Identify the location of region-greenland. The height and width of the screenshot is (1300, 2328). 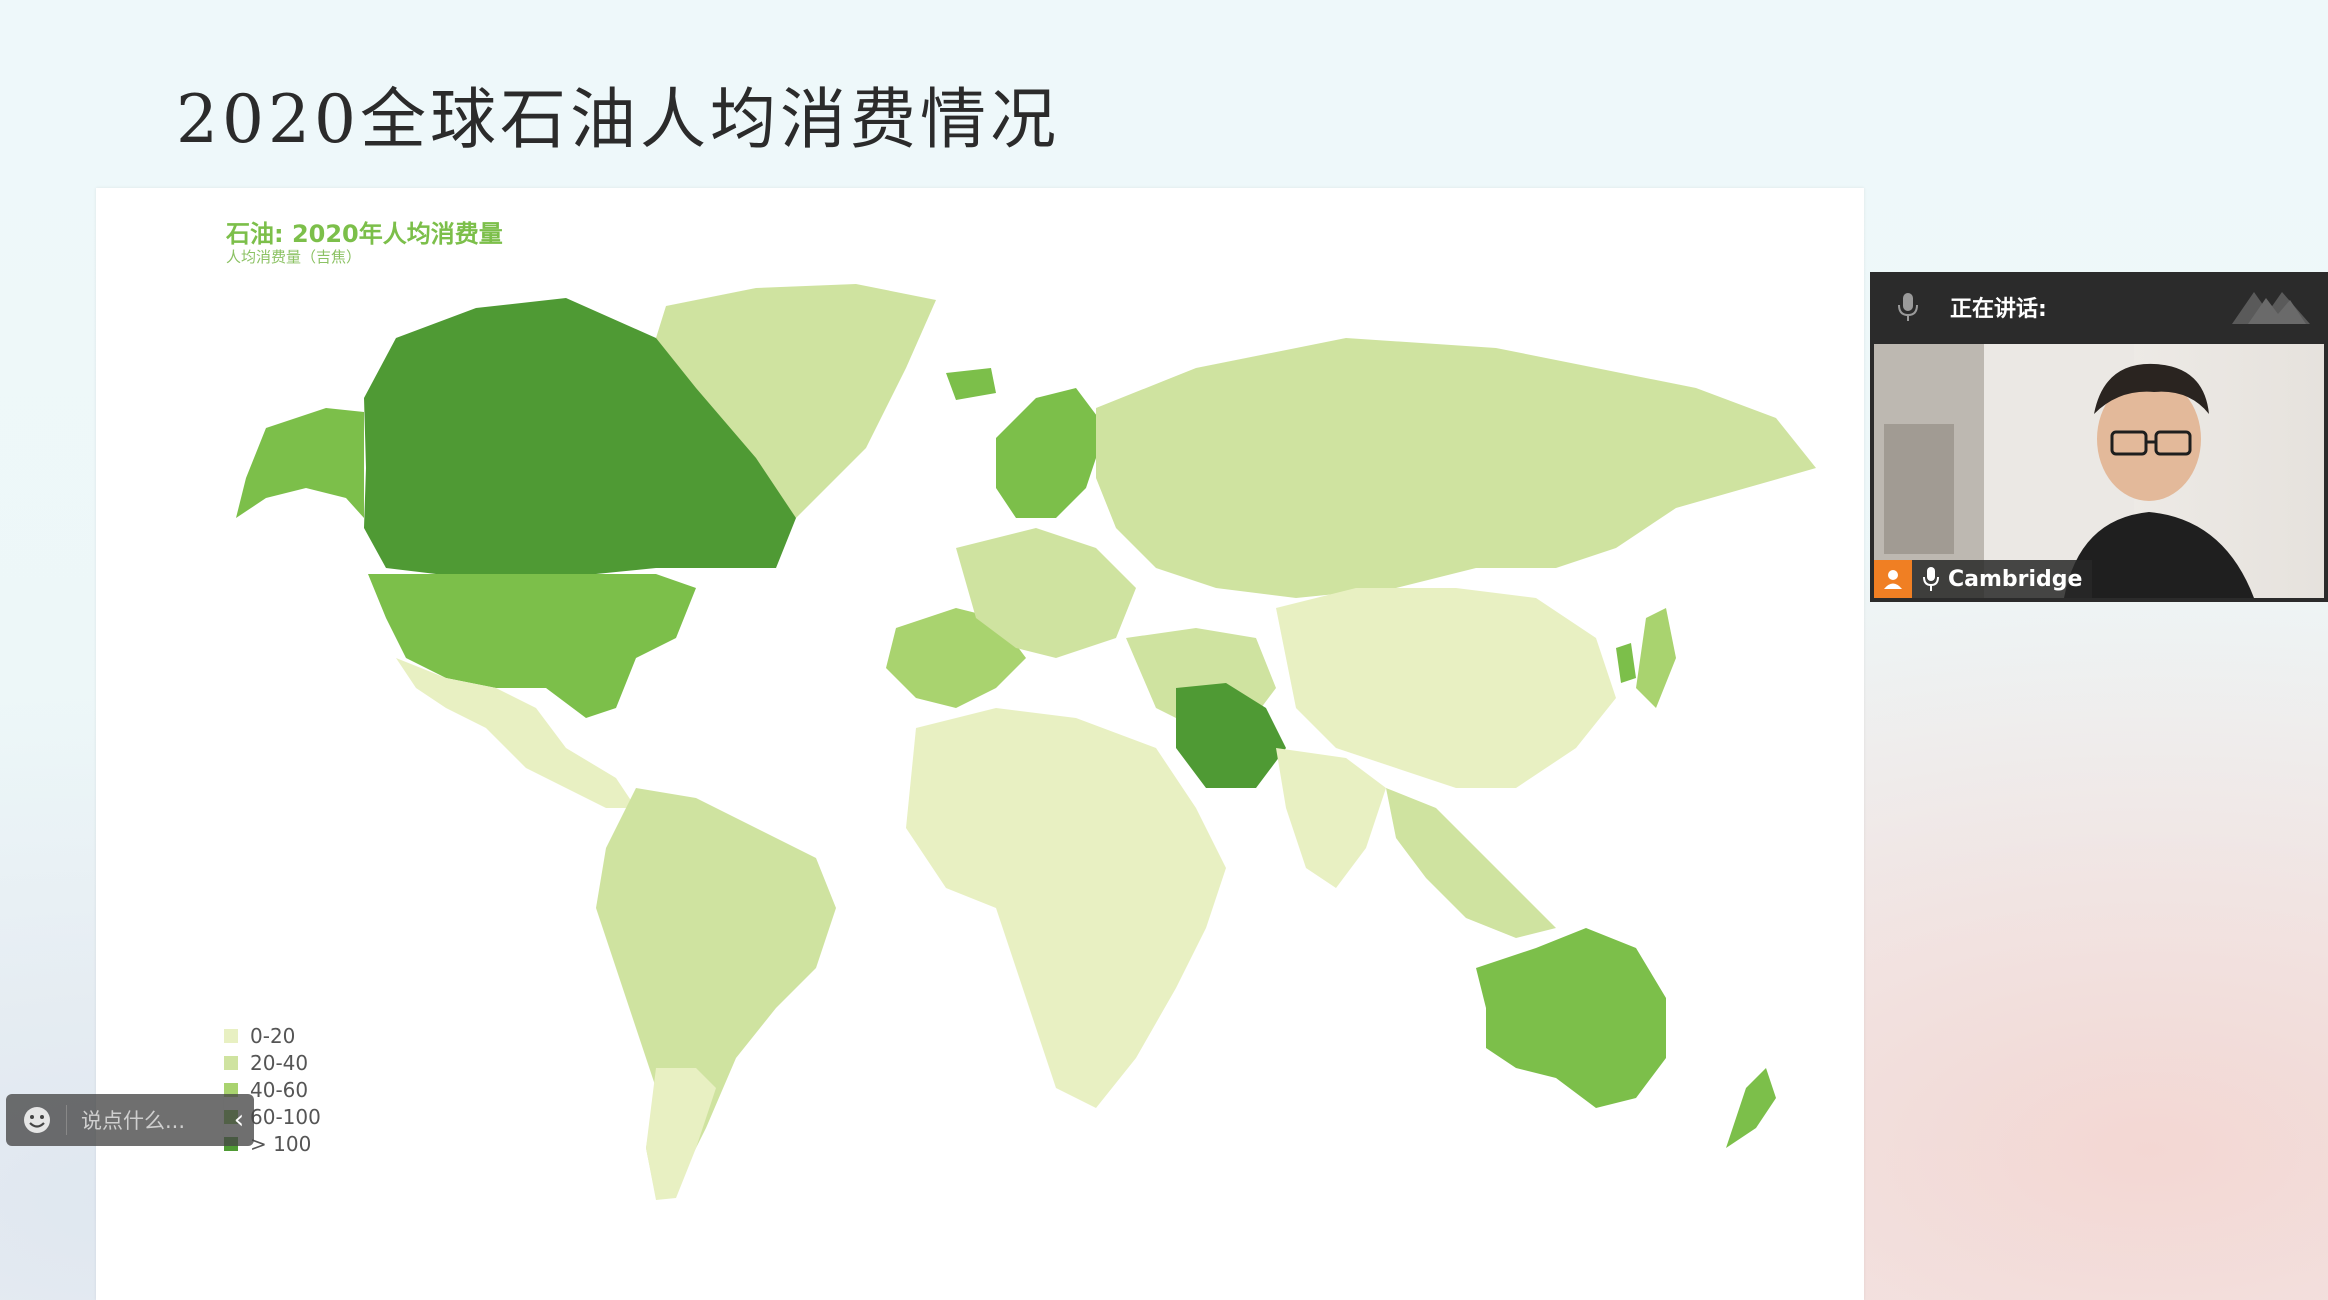
(796, 401).